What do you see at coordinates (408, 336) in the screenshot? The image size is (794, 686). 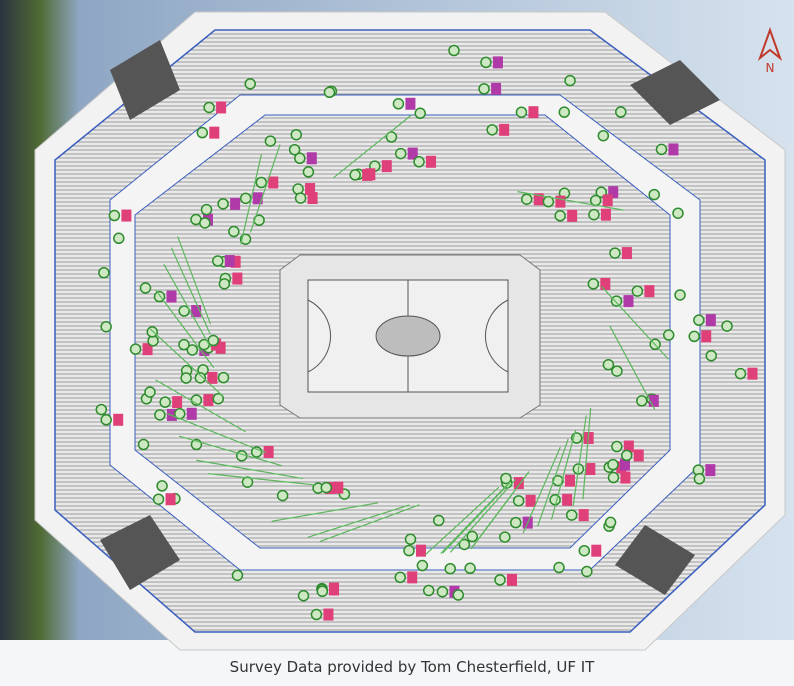 I see `three-point-arcs` at bounding box center [408, 336].